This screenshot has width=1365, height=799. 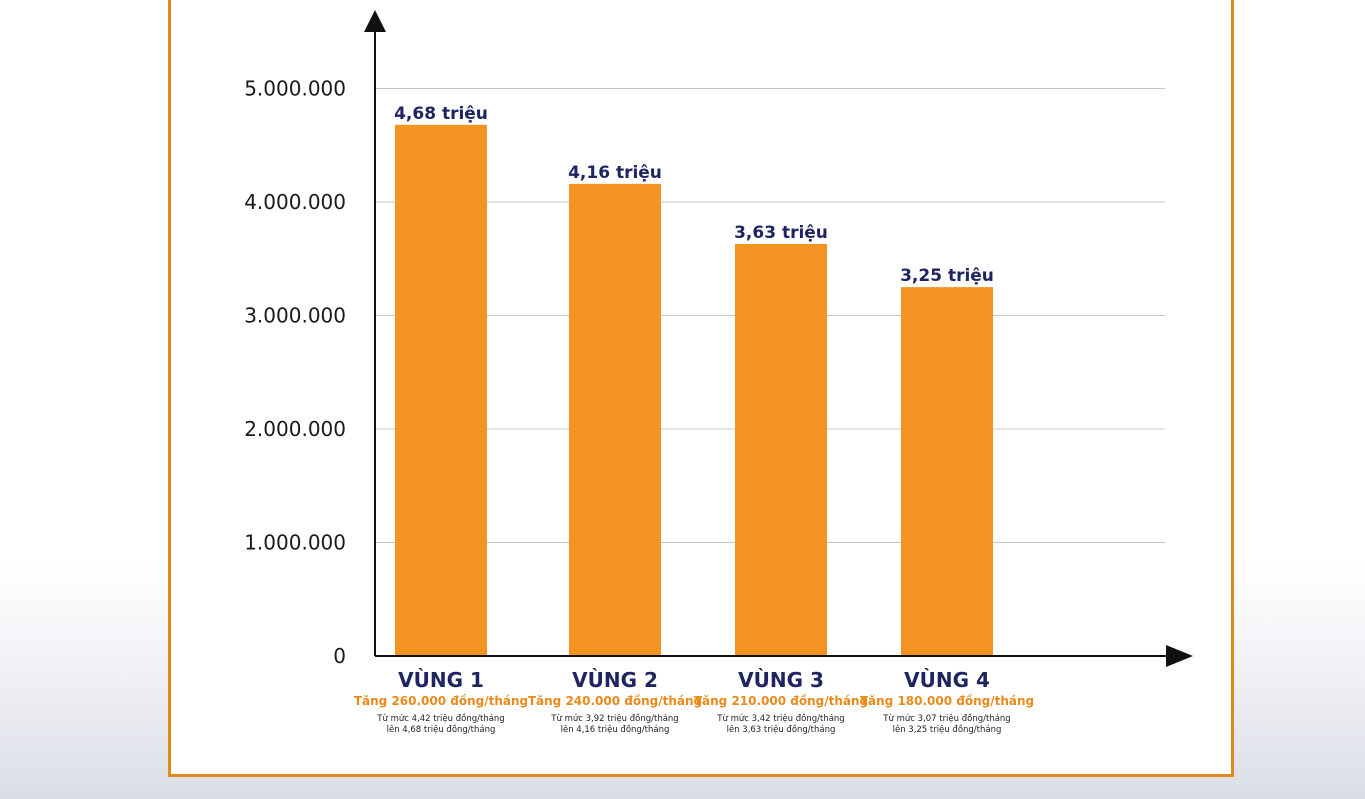 I want to click on range-note: Từ mức 3,92 triệu đồng/tháng, so click(x=614, y=718).